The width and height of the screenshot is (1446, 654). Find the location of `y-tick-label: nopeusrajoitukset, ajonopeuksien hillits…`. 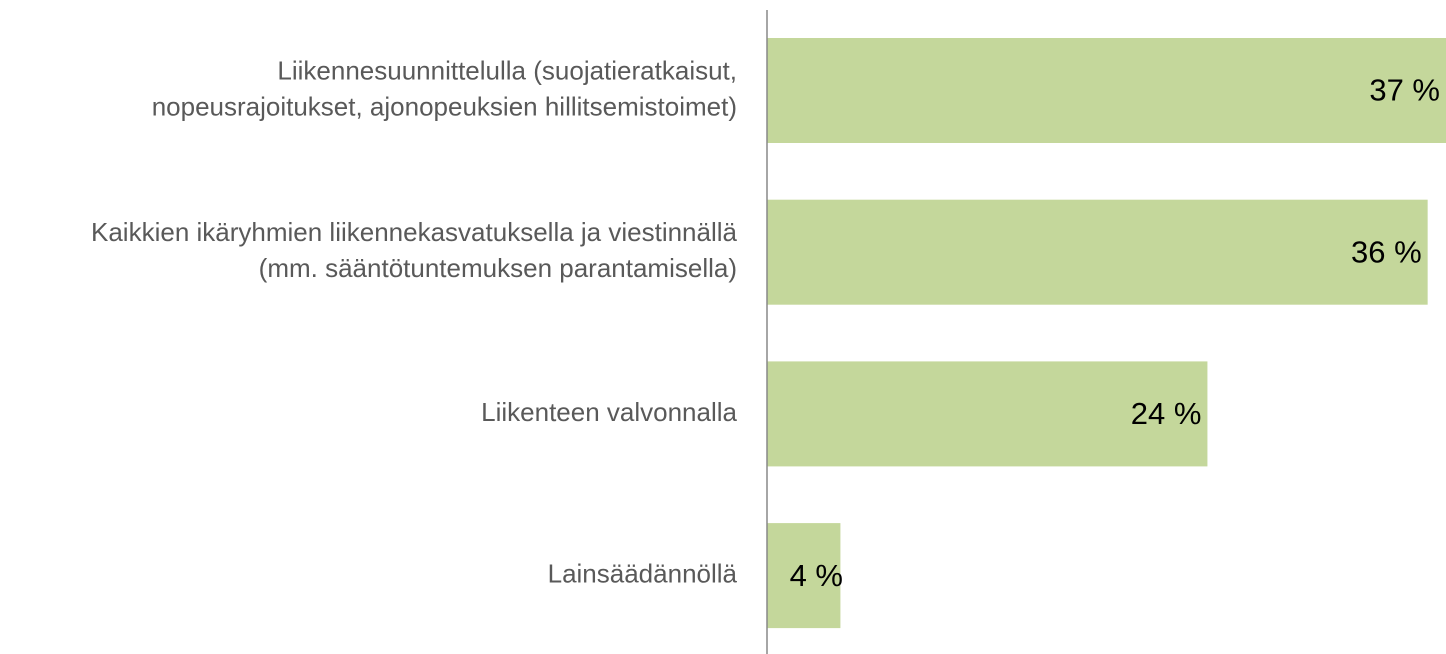

y-tick-label: nopeusrajoitukset, ajonopeuksien hillits… is located at coordinates (444, 106).